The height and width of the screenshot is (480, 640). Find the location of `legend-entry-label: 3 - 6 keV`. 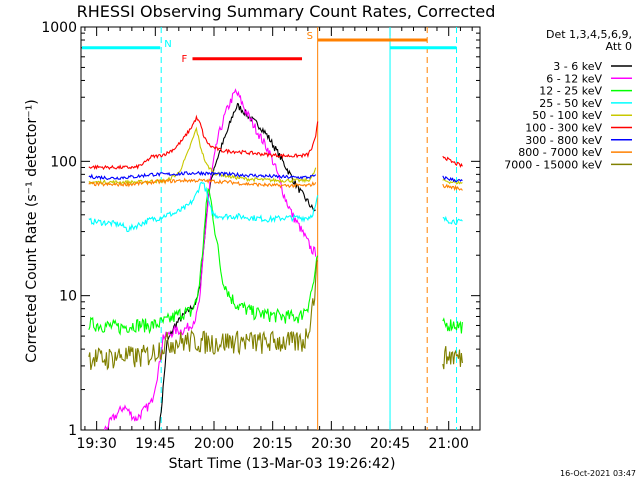

legend-entry-label: 3 - 6 keV is located at coordinates (577, 66).